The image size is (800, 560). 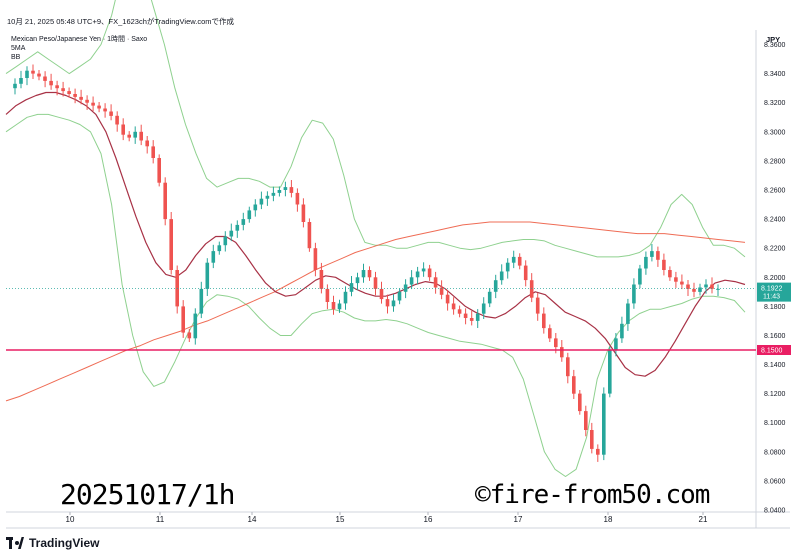 What do you see at coordinates (252, 519) in the screenshot?
I see `x-tick-label: 14` at bounding box center [252, 519].